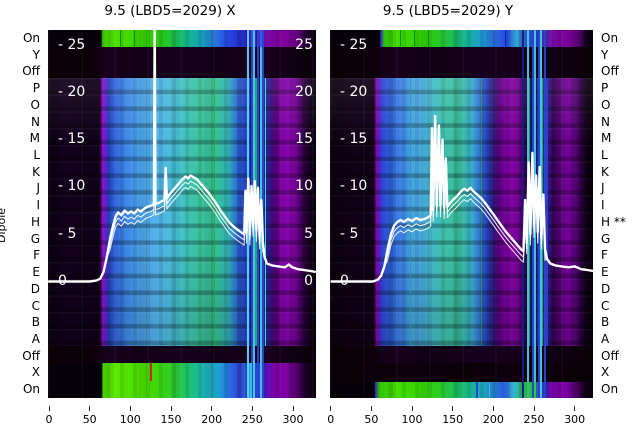 Image resolution: width=640 pixels, height=440 pixels. What do you see at coordinates (605, 121) in the screenshot?
I see `row-label-right: N` at bounding box center [605, 121].